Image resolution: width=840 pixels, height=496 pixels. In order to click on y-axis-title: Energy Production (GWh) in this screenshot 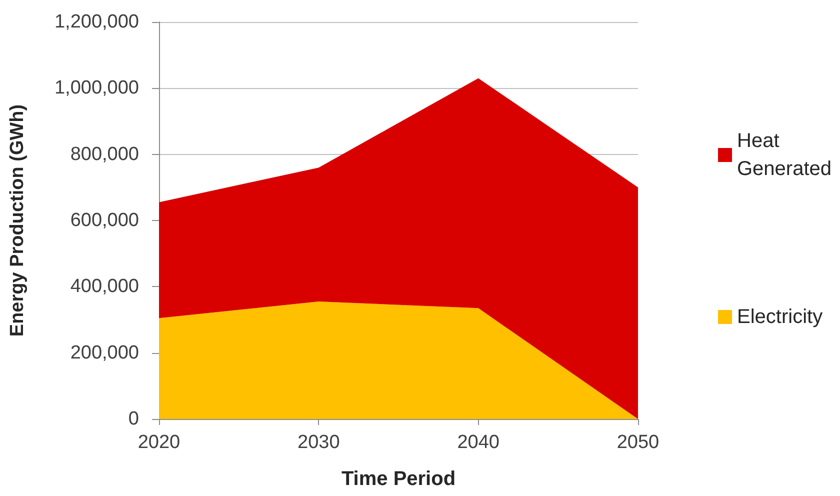, I will do `click(17, 220)`.